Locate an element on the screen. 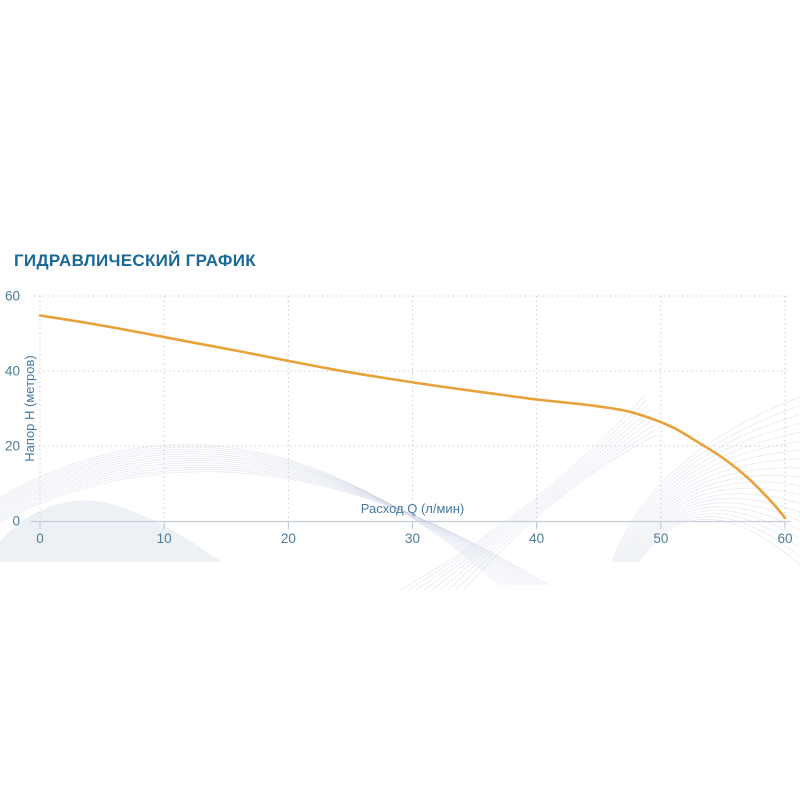 The height and width of the screenshot is (800, 800). y-axis-title: Напор H (метров) is located at coordinates (29, 408).